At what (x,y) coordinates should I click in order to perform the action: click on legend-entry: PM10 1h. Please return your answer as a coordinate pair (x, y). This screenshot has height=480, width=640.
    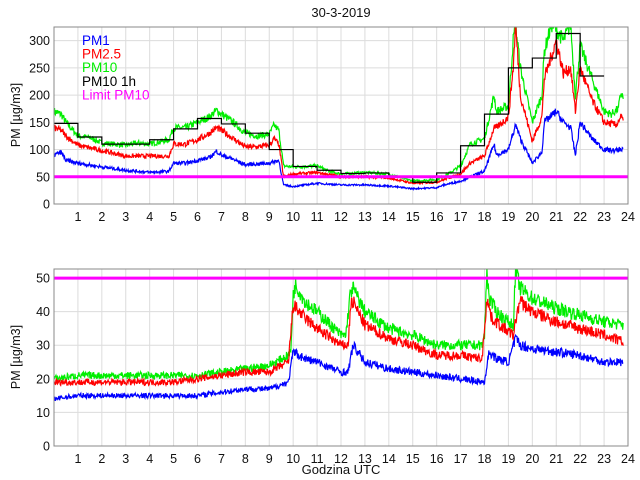
    Looking at the image, I should click on (109, 81).